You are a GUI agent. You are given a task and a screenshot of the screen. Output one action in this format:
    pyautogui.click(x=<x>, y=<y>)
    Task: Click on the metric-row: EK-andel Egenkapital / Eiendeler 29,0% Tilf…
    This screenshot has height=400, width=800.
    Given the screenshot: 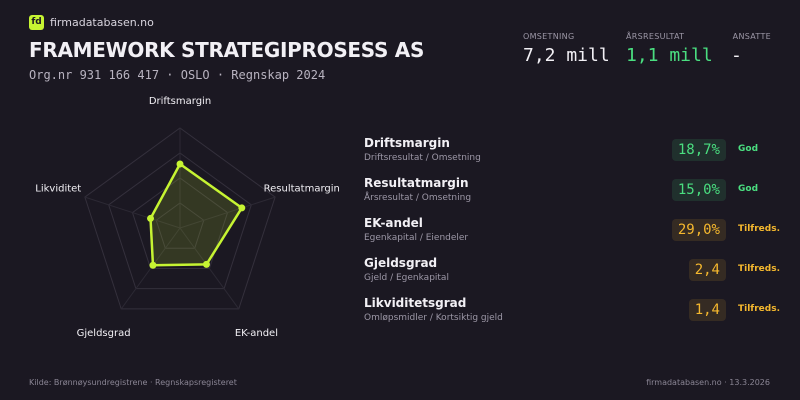 What is the action you would take?
    pyautogui.click(x=574, y=234)
    